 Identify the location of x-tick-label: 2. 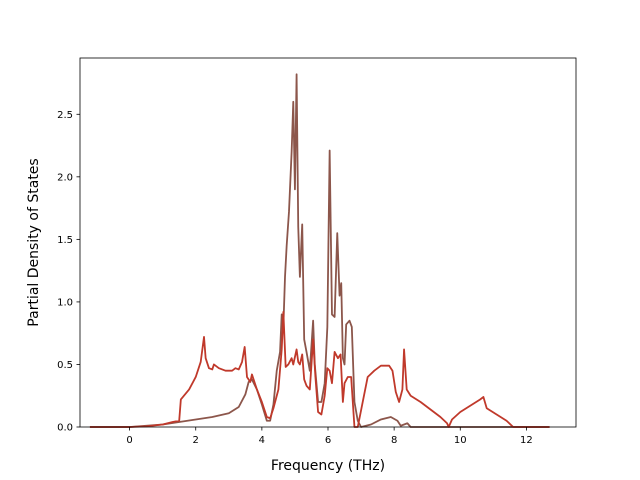
(196, 440).